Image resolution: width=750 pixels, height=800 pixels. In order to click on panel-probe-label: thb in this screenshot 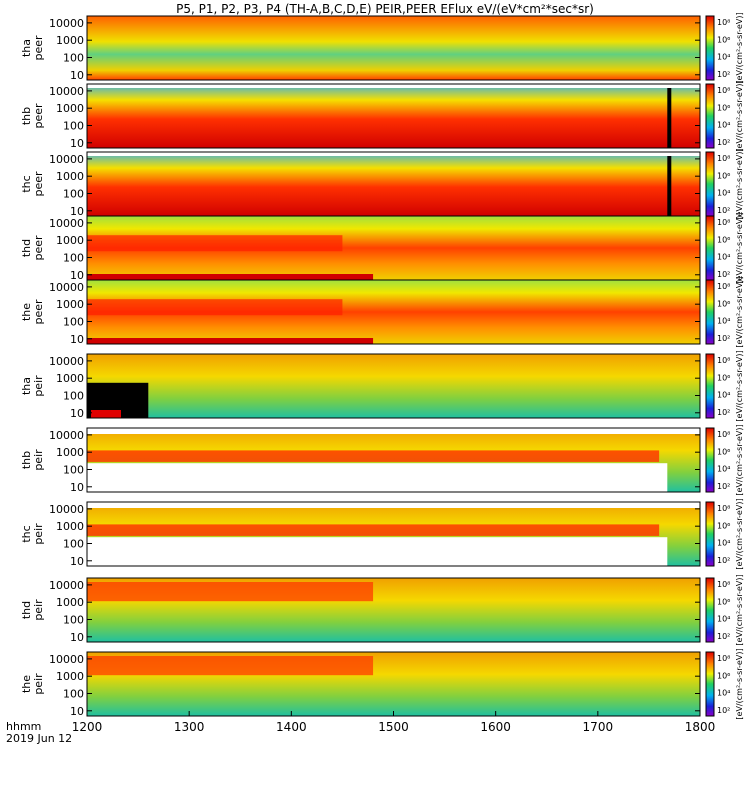, I will do `click(26, 460)`.